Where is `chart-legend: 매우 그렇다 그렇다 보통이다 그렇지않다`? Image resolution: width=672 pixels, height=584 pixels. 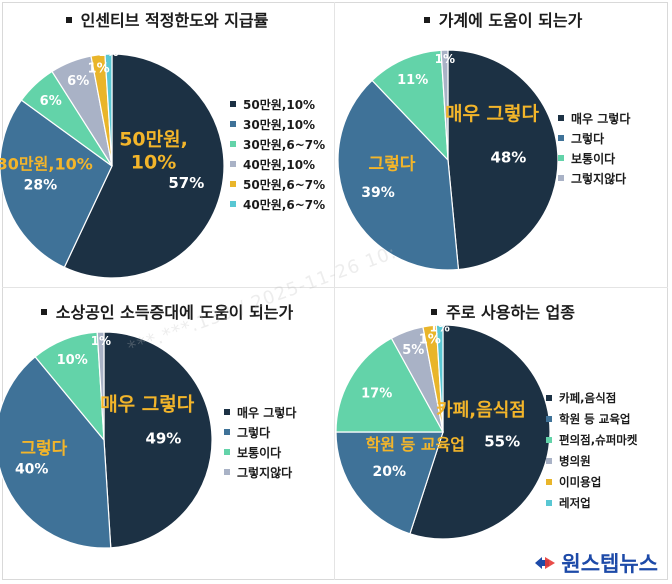 chart-legend: 매우 그렇다 그렇다 보통이다 그렇지않다 is located at coordinates (594, 148).